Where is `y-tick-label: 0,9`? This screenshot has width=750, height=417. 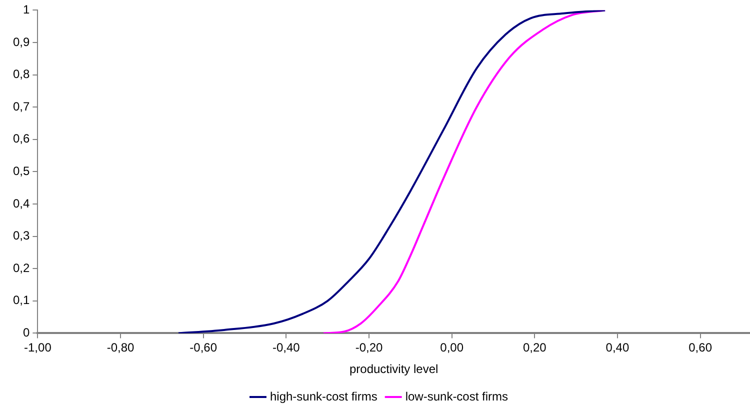 y-tick-label: 0,9 is located at coordinates (21, 41).